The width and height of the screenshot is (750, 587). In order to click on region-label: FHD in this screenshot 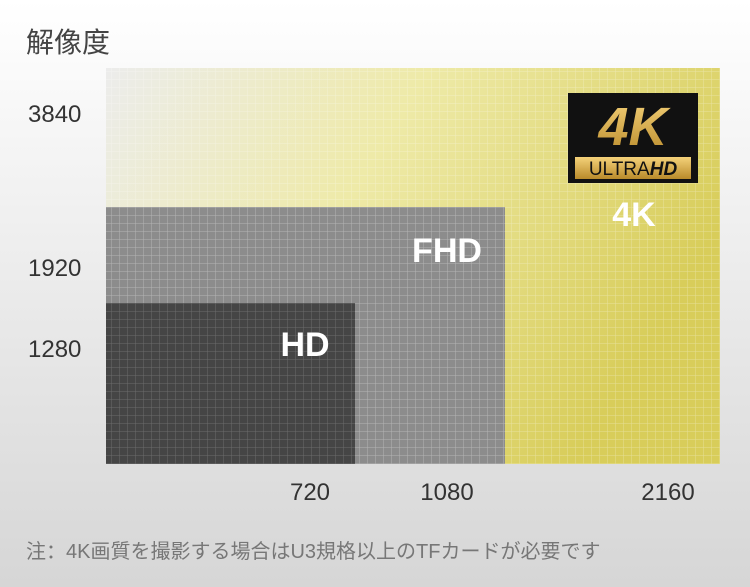, I will do `click(447, 251)`.